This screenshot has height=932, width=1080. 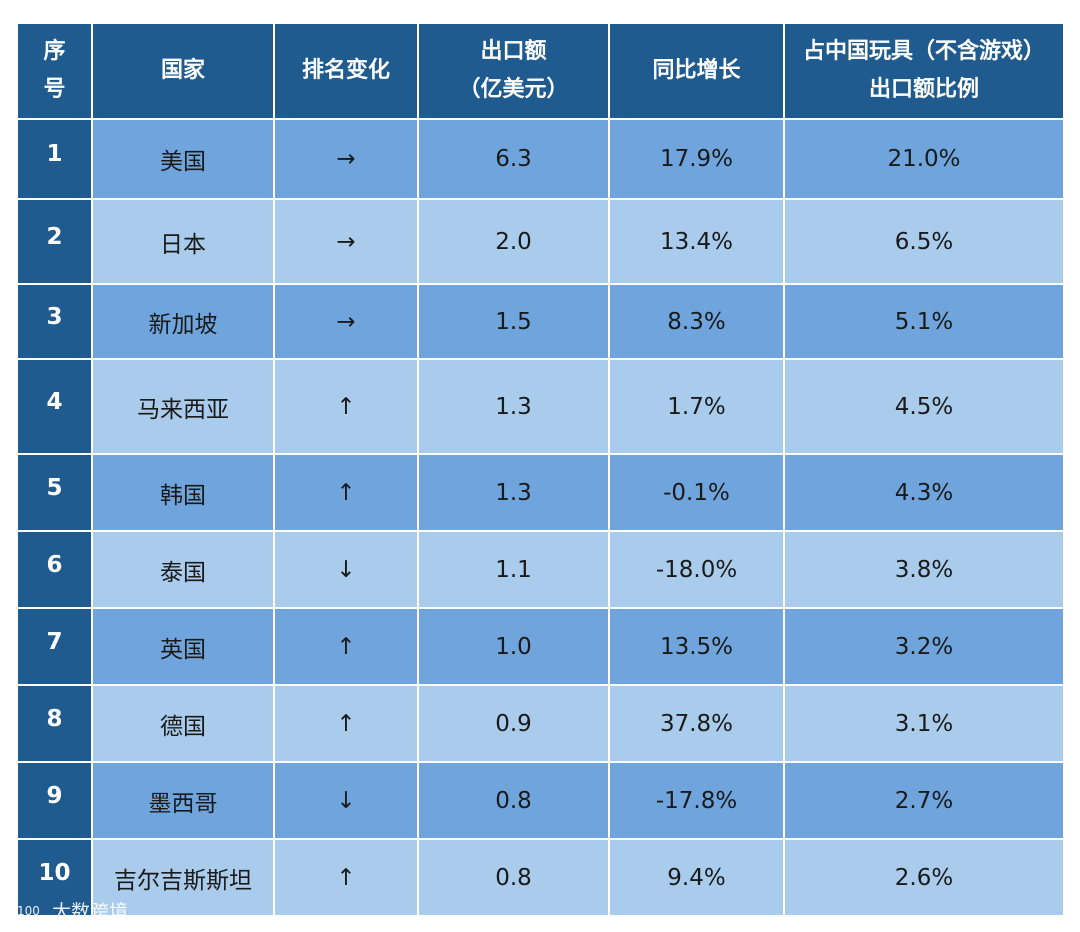 What do you see at coordinates (924, 569) in the screenshot?
I see `share-cell: 3.8%` at bounding box center [924, 569].